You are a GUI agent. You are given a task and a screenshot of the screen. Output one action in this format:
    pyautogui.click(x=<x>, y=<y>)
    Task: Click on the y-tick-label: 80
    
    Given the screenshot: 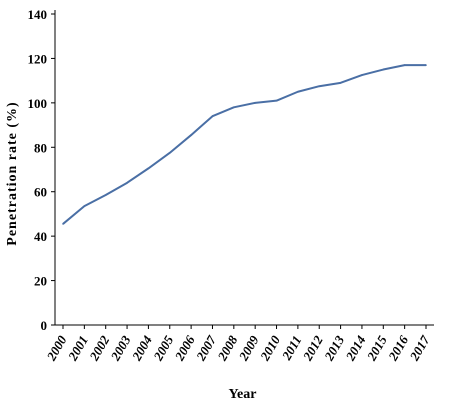 What is the action you would take?
    pyautogui.click(x=40, y=147)
    